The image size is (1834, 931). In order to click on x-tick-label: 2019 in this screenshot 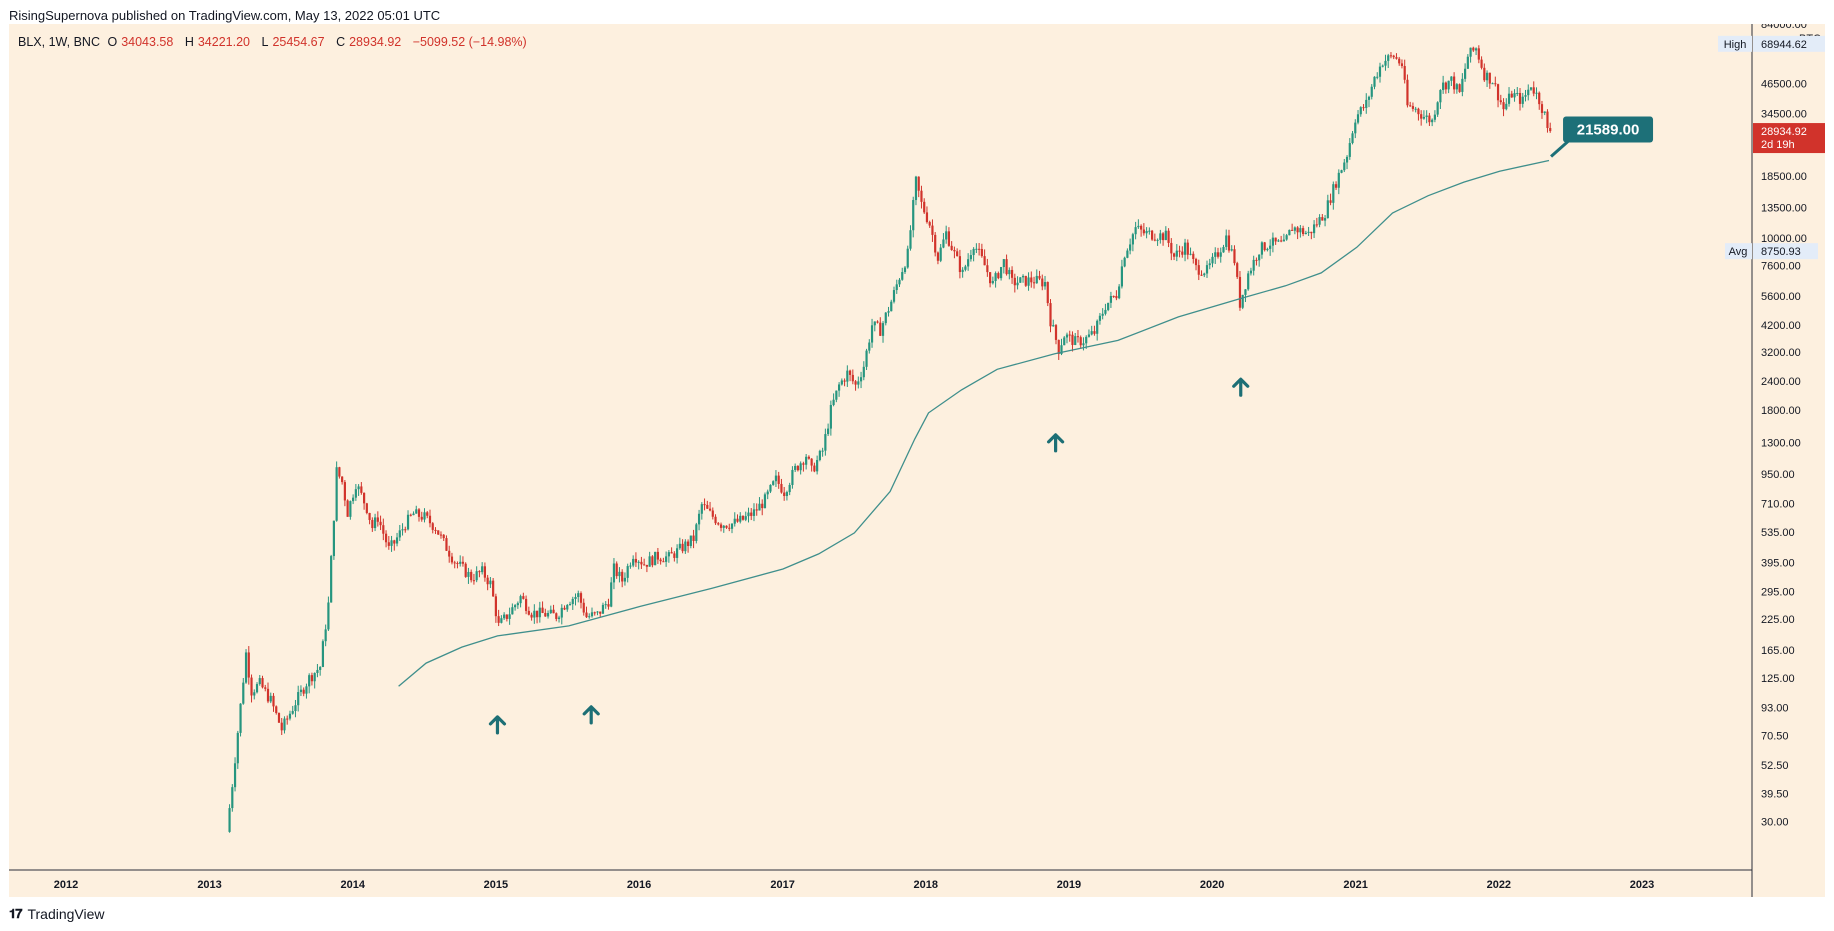, I will do `click(1069, 885)`.